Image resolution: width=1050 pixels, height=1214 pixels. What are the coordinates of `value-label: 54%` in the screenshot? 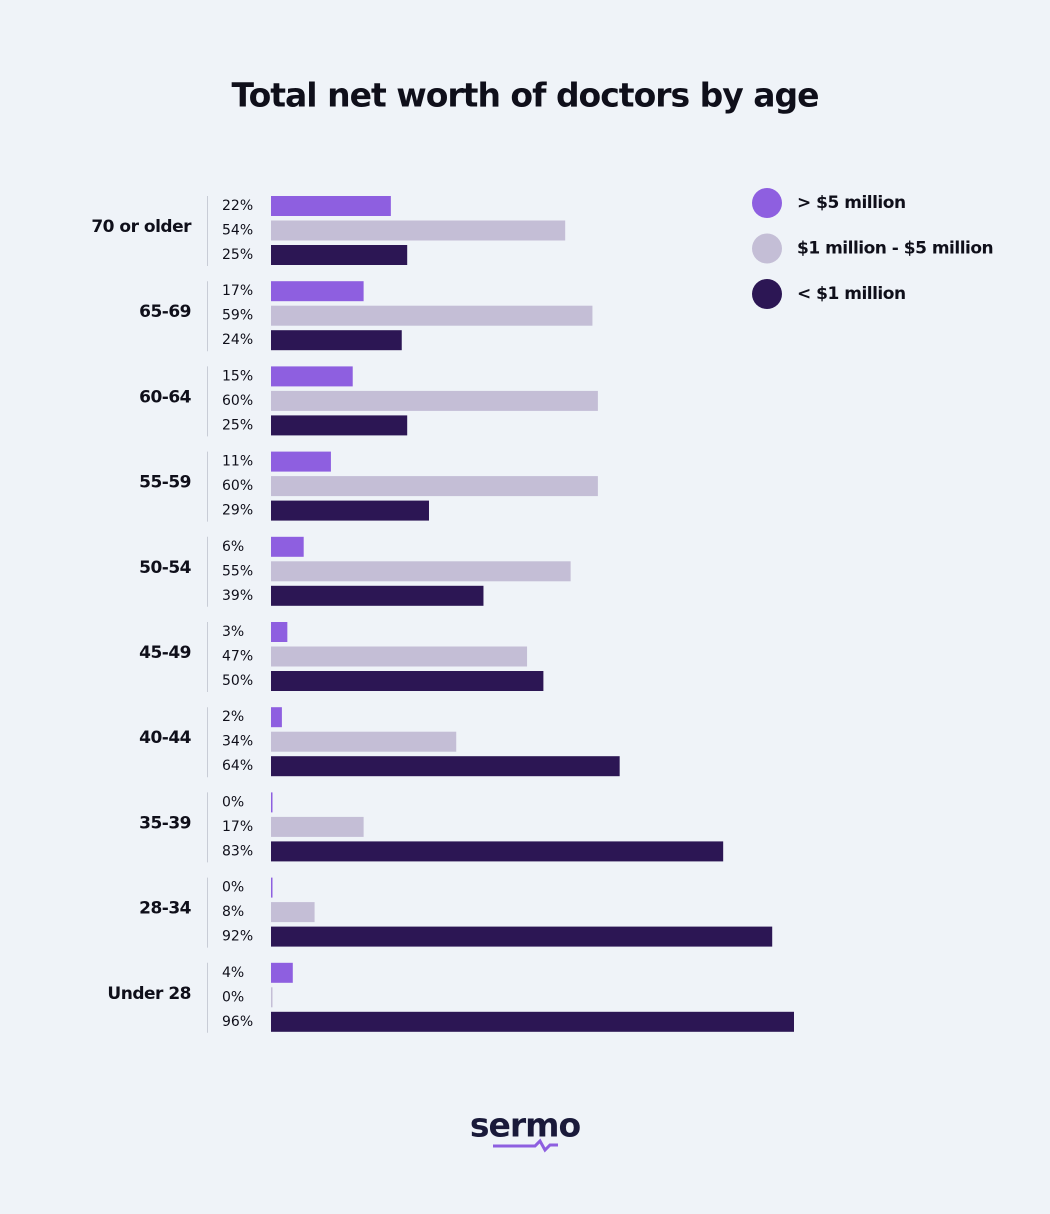 It's located at (237, 231).